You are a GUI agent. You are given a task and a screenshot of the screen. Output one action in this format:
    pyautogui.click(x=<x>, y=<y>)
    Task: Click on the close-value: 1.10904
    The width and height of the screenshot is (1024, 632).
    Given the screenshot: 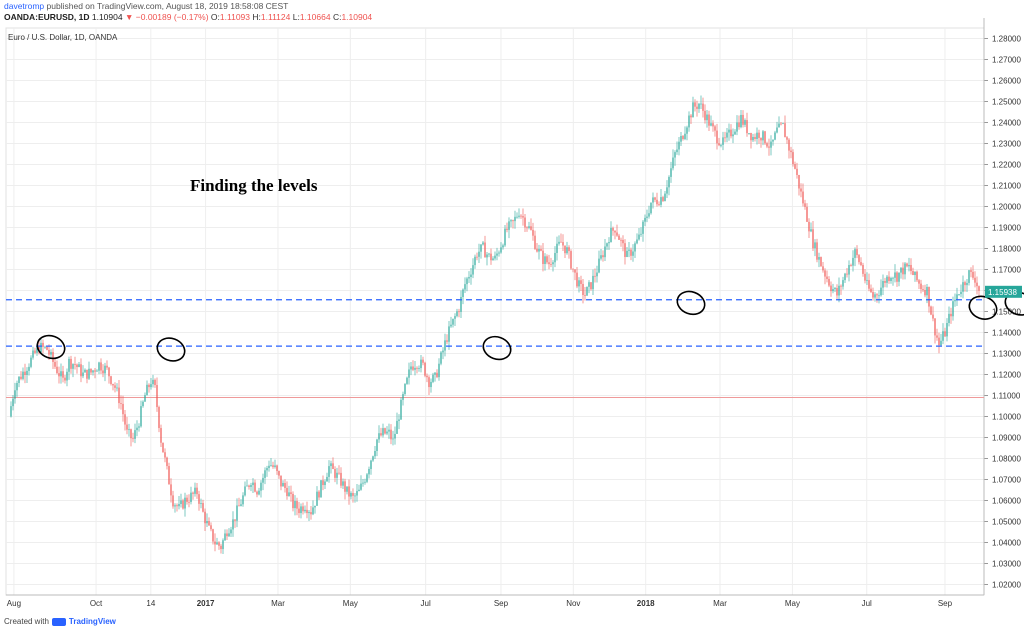 What is the action you would take?
    pyautogui.click(x=357, y=17)
    